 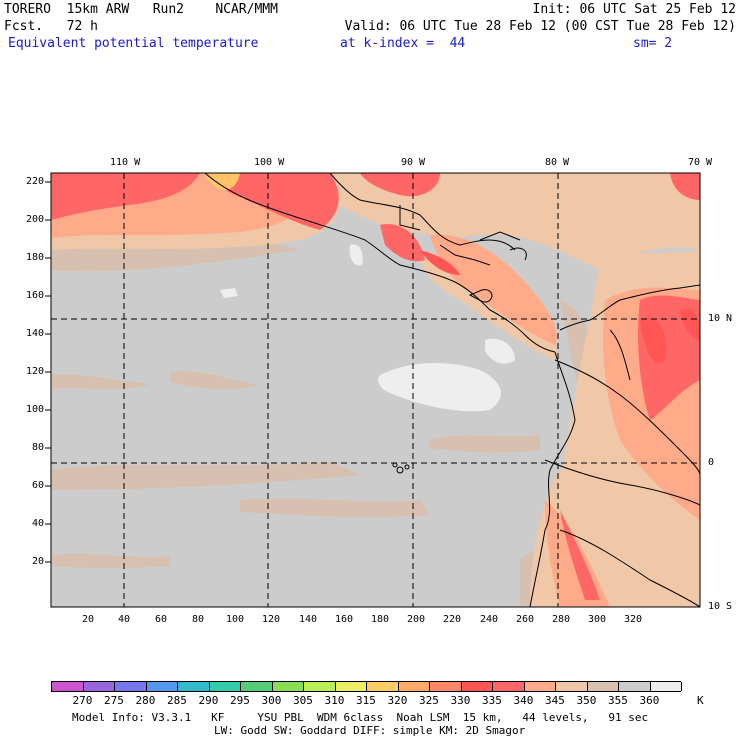 What do you see at coordinates (35, 295) in the screenshot?
I see `y-tick-160: 160` at bounding box center [35, 295].